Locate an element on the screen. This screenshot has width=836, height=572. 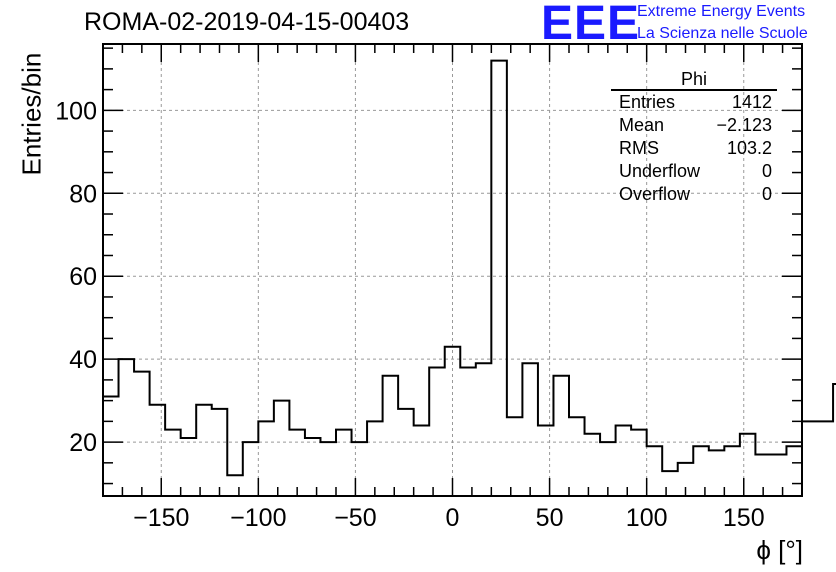
stats-label: Entries is located at coordinates (647, 102).